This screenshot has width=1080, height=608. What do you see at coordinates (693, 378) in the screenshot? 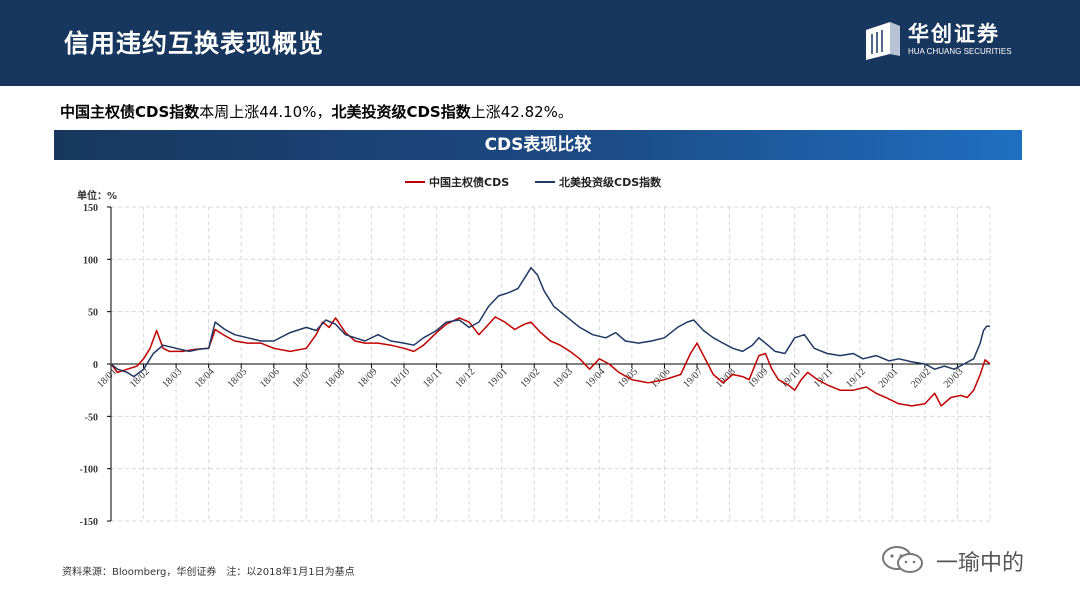
I see `x-tick-label: 19/07` at bounding box center [693, 378].